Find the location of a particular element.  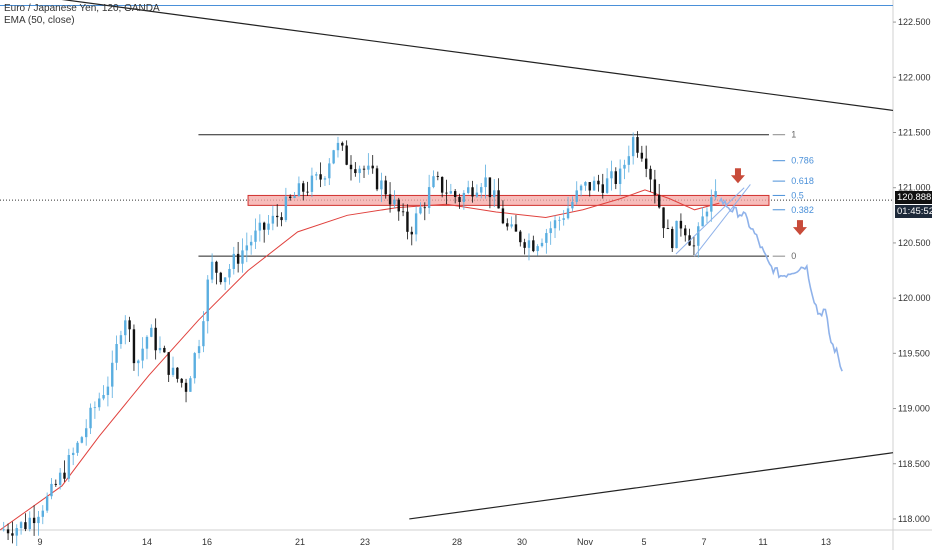

x-tick-label: 28 is located at coordinates (457, 542).